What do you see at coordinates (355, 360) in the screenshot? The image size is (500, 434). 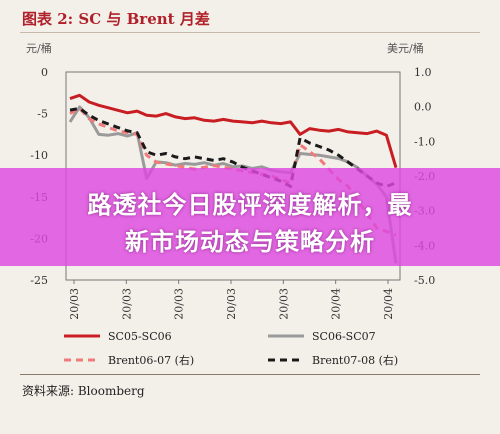 I see `legend-label: Brent07-08 (右)` at bounding box center [355, 360].